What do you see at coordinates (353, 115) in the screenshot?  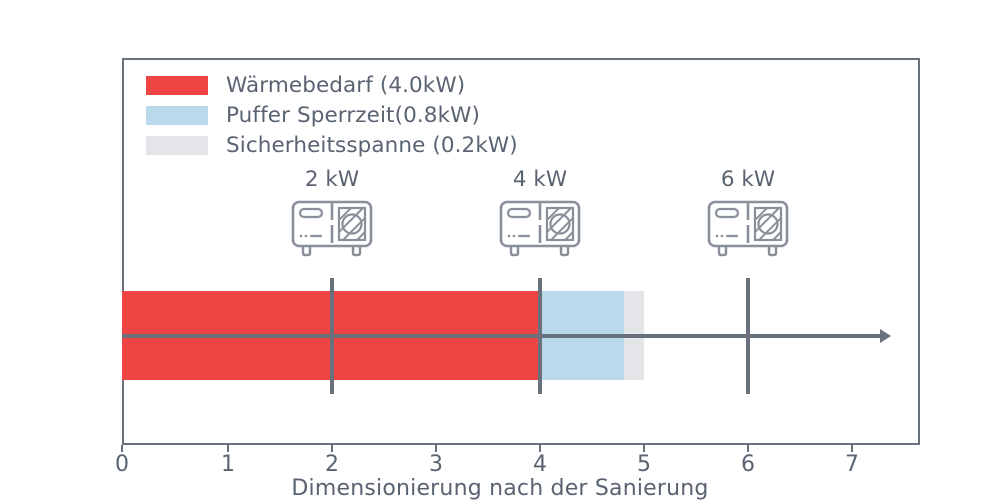 I see `legend-label-puffer-sperrzeit: Puffer Sperrzeit(0.8kW)` at bounding box center [353, 115].